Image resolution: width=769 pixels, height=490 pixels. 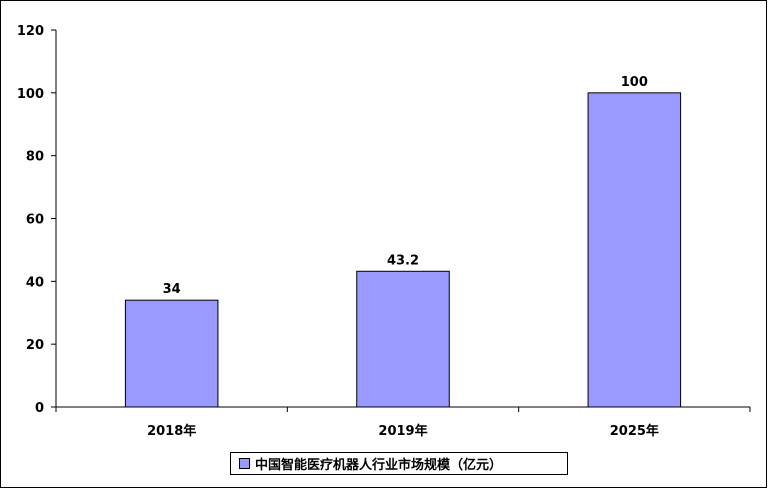 I want to click on legend: 中国智能医疗机器人行业市场规模（亿元）, so click(x=399, y=463).